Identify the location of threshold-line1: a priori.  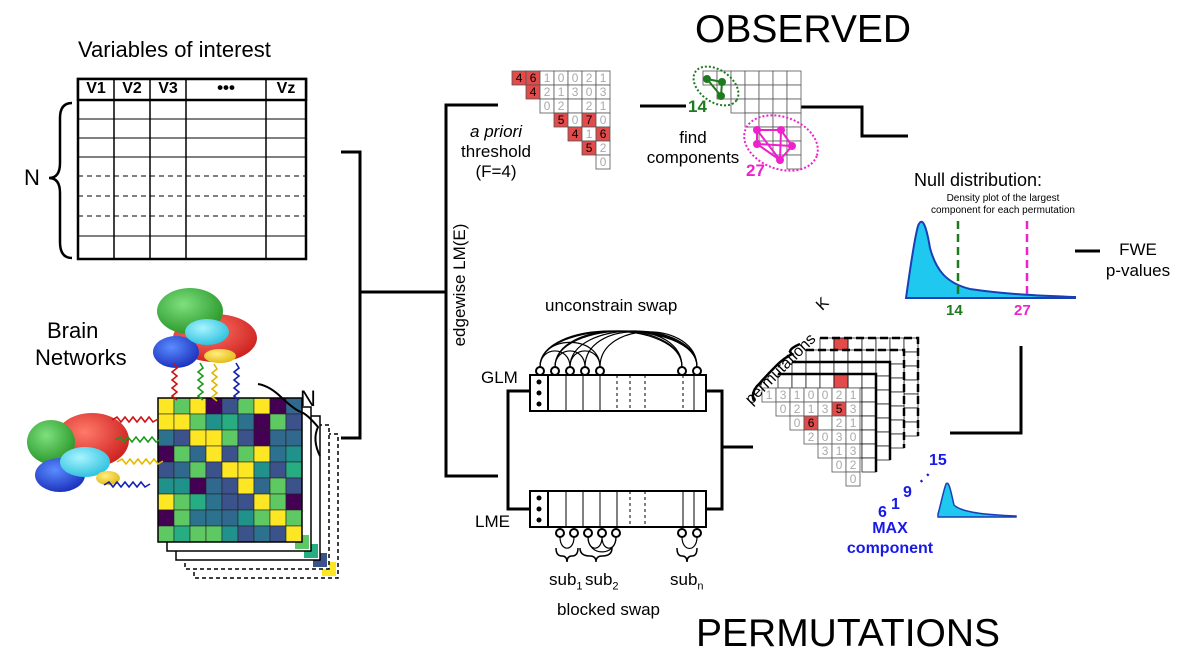
(496, 131).